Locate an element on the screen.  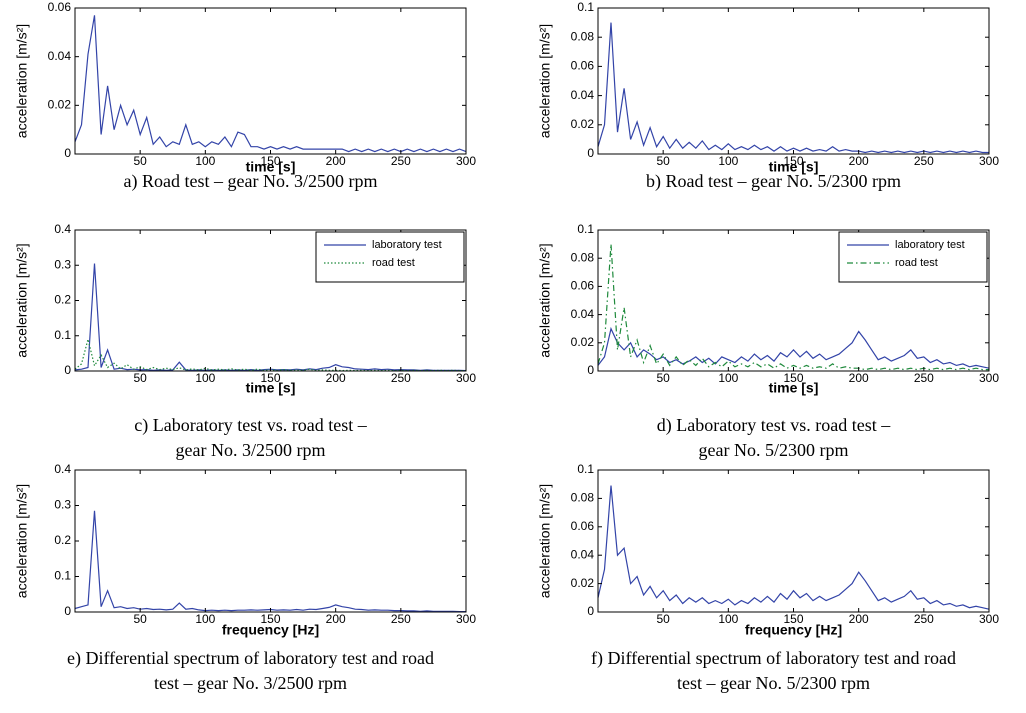
caption: a) Road test – gear No. 3/2500 rpm is located at coordinates (251, 181).